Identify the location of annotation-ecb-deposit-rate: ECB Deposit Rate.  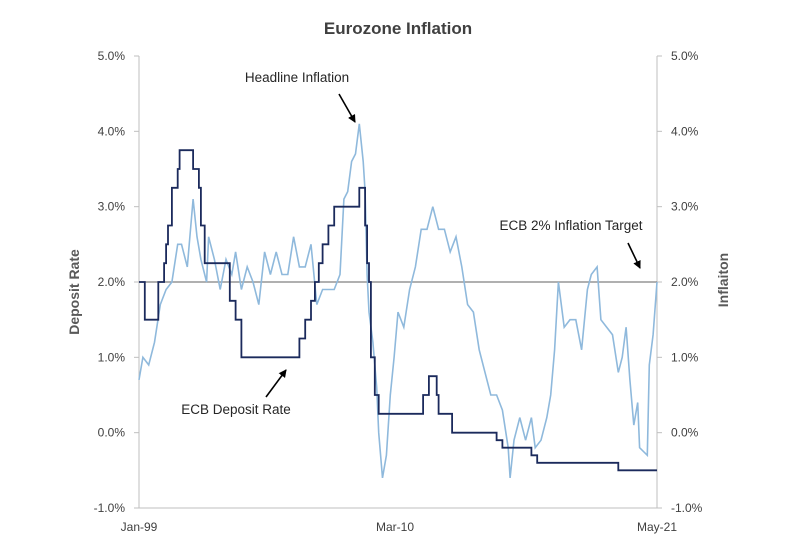
(236, 409).